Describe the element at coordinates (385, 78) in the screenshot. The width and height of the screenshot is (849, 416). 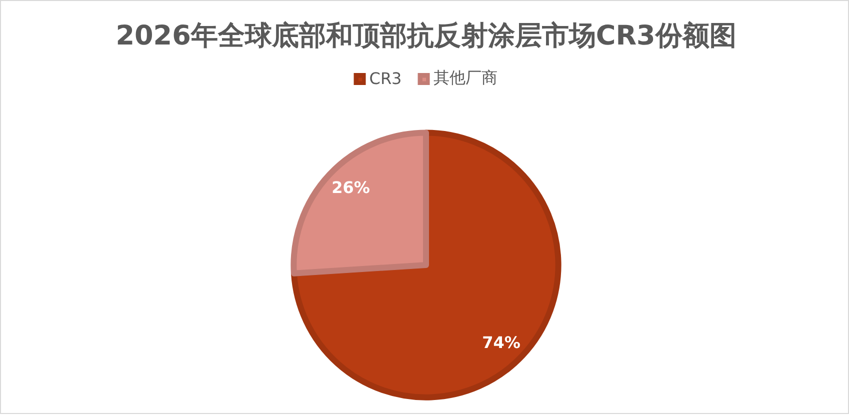
I see `legend-label: CR3` at that location.